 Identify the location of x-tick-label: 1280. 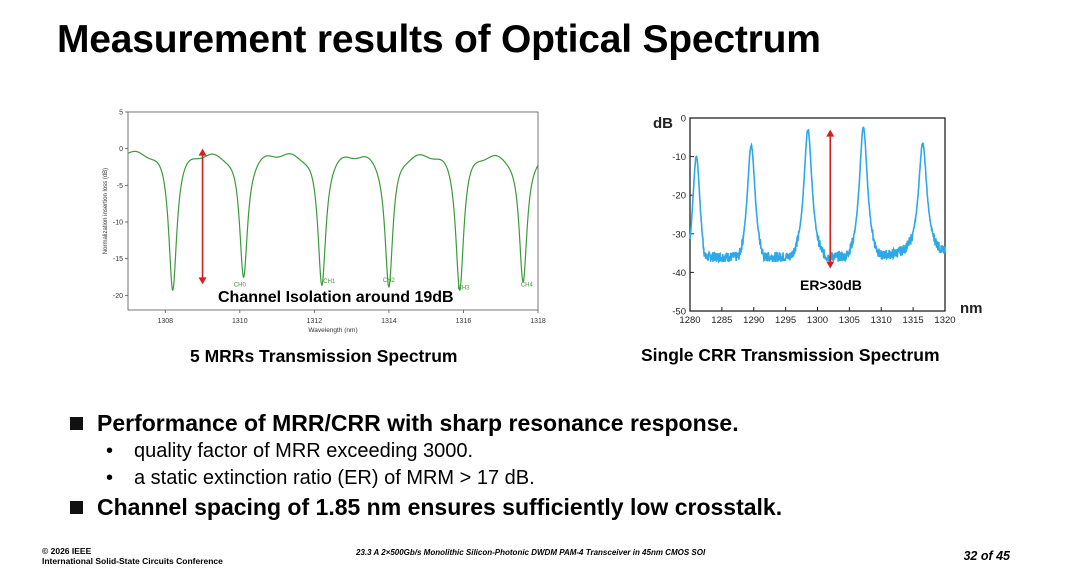
(689, 320).